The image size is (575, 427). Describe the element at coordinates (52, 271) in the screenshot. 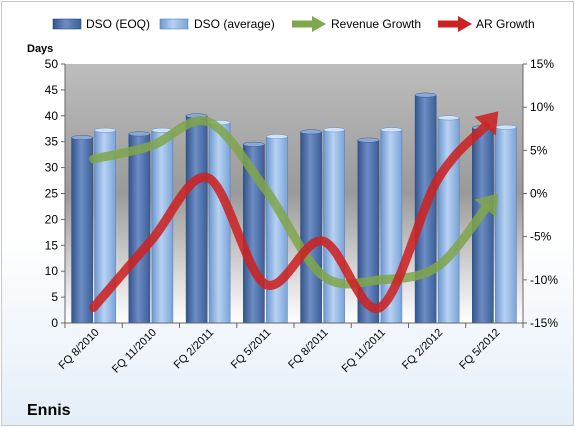

I see `y-tick-label-10: 10` at that location.